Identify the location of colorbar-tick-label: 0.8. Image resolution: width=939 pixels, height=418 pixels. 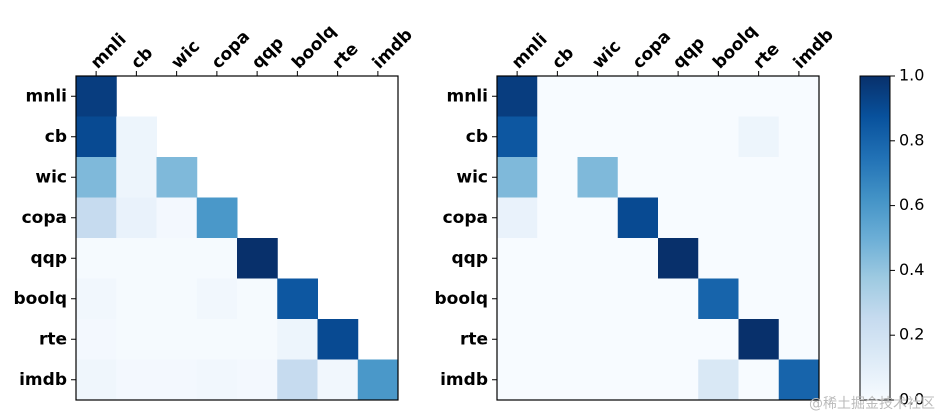
(911, 139).